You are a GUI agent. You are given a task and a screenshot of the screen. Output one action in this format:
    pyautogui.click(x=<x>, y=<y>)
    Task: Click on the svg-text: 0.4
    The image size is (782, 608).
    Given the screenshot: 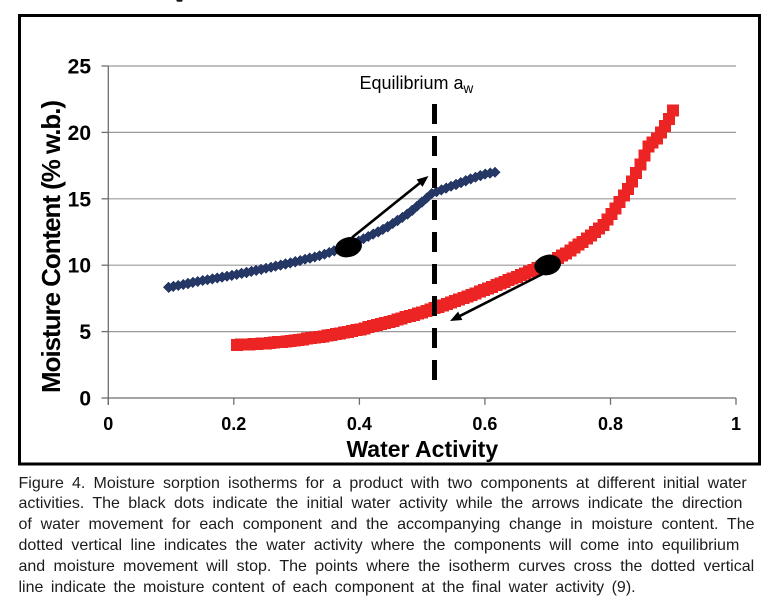 What is the action you would take?
    pyautogui.click(x=359, y=424)
    